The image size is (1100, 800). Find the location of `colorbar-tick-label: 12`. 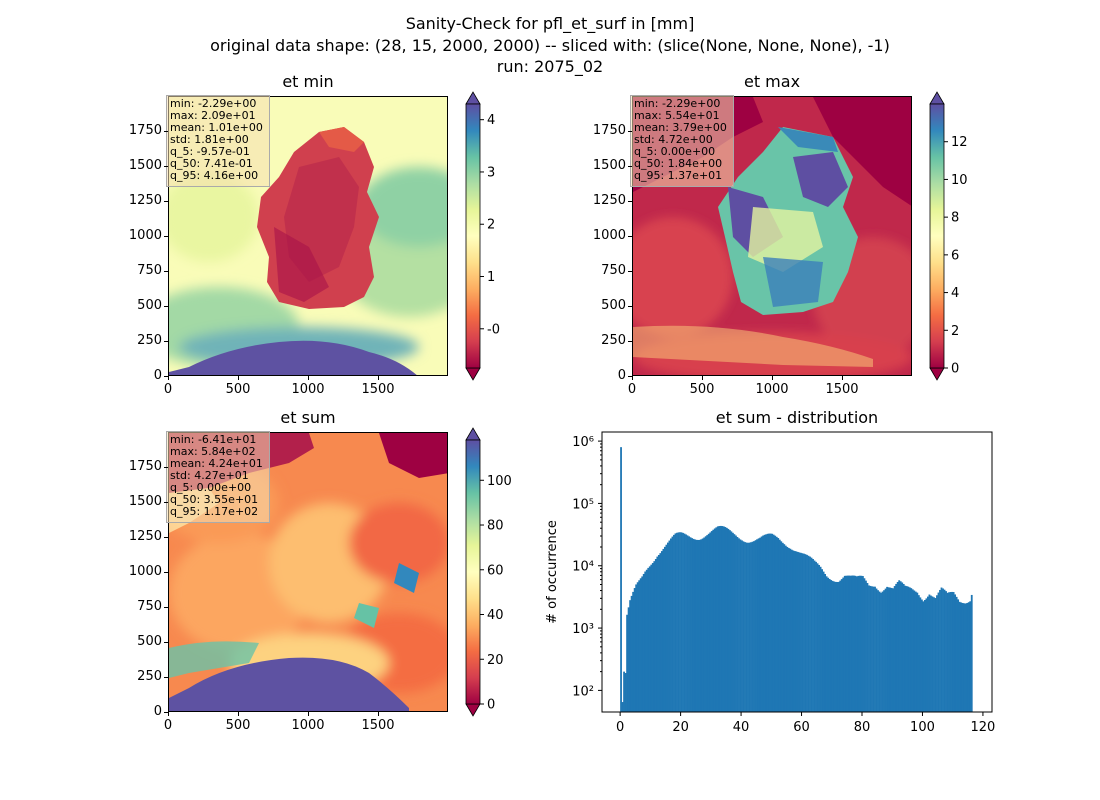

colorbar-tick-label: 12 is located at coordinates (959, 142).